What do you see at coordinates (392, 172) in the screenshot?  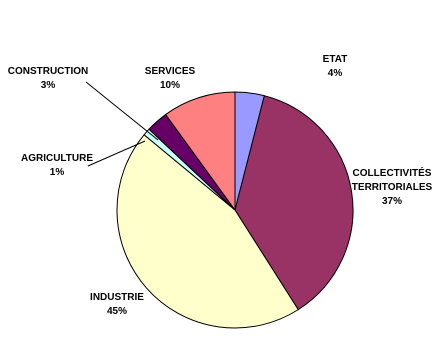 I see `slice-name-text: COLLECTIVITÉS` at bounding box center [392, 172].